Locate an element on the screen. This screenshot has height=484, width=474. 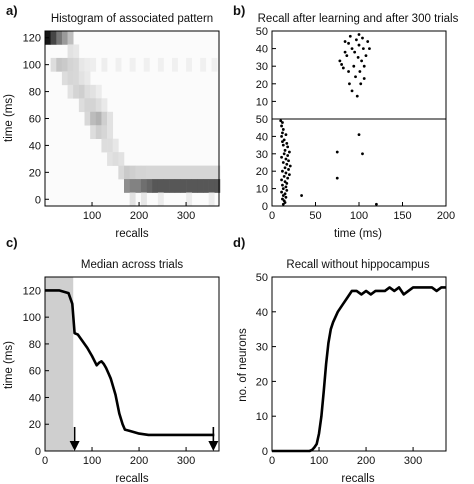
panel-a-xtick-label: 300 is located at coordinates (186, 216).